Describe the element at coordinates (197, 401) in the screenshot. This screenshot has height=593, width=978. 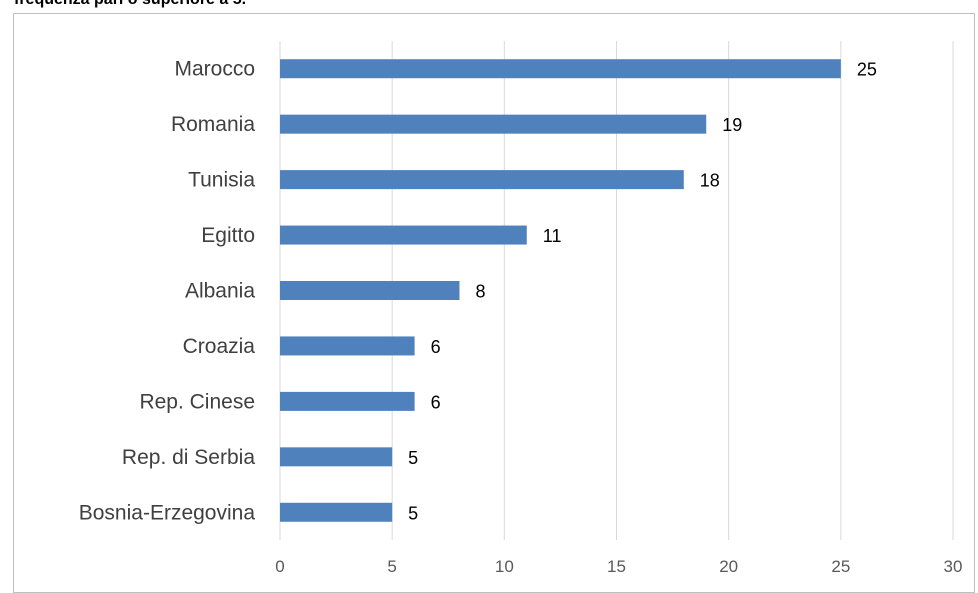
I see `category-label: Rep. Cinese` at that location.